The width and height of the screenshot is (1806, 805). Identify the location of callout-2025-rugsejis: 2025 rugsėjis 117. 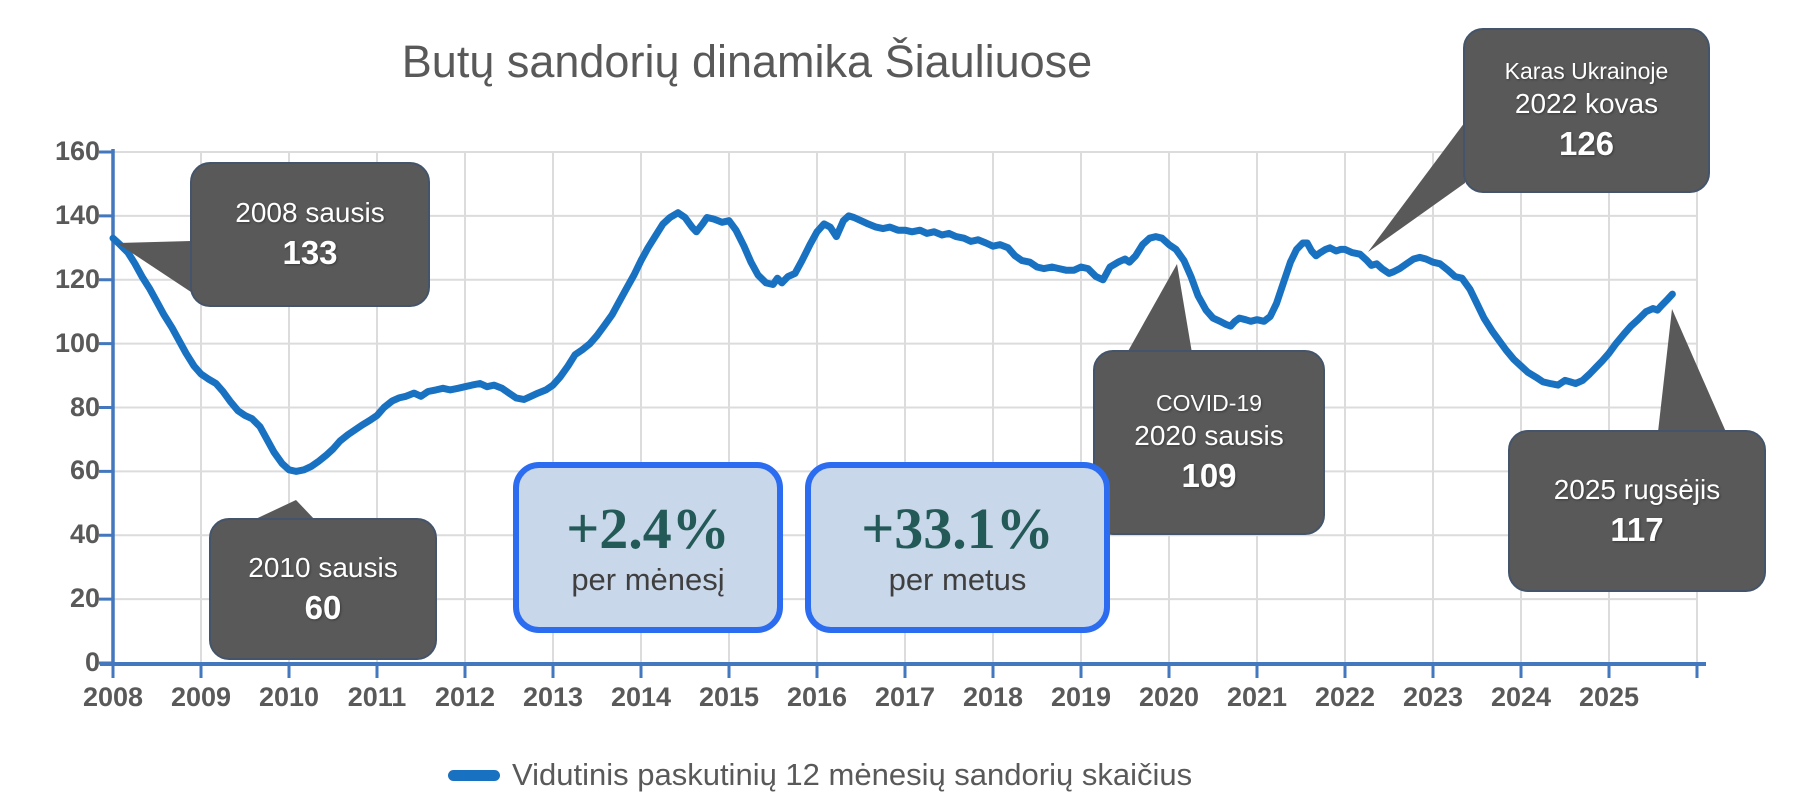
(1637, 511).